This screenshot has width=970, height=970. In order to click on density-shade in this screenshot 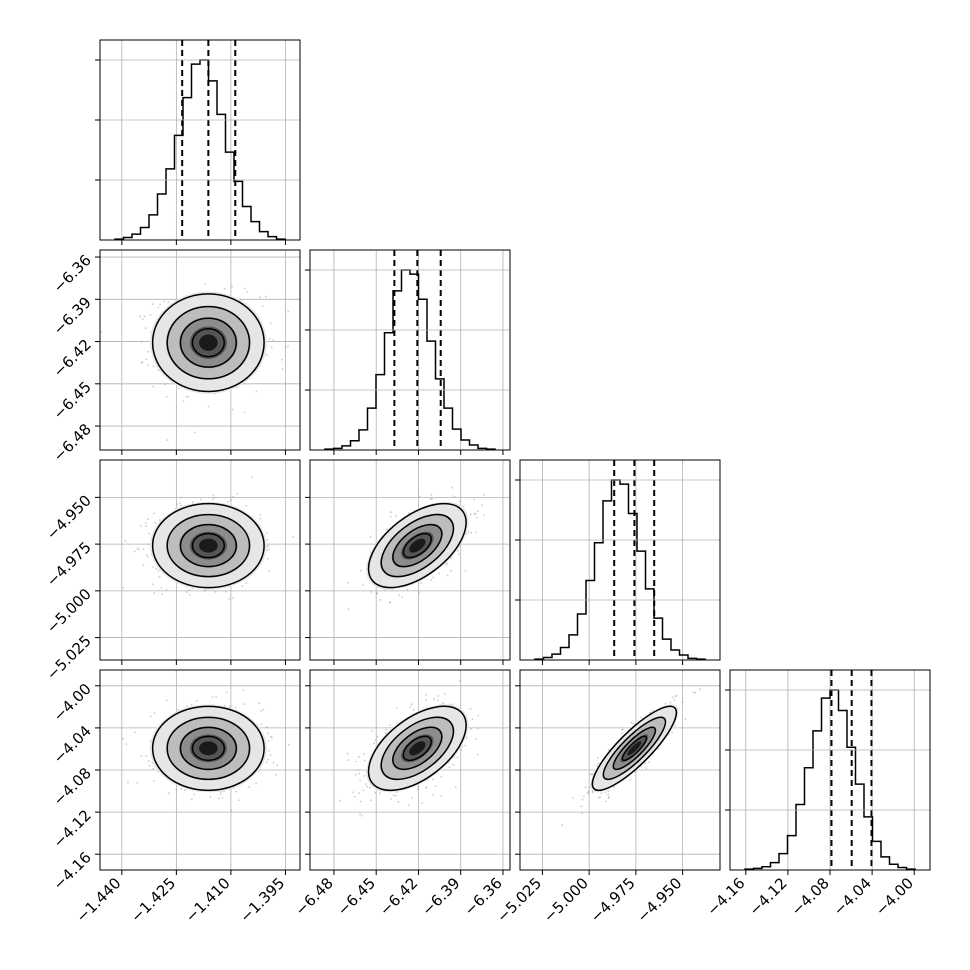, I will do `click(417, 748)`.